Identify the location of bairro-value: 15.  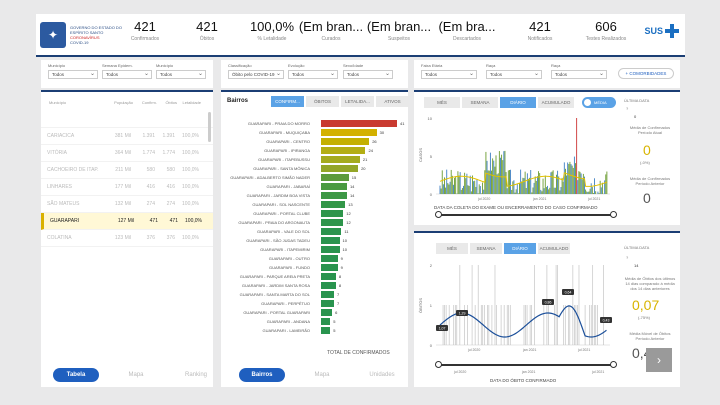
(354, 177).